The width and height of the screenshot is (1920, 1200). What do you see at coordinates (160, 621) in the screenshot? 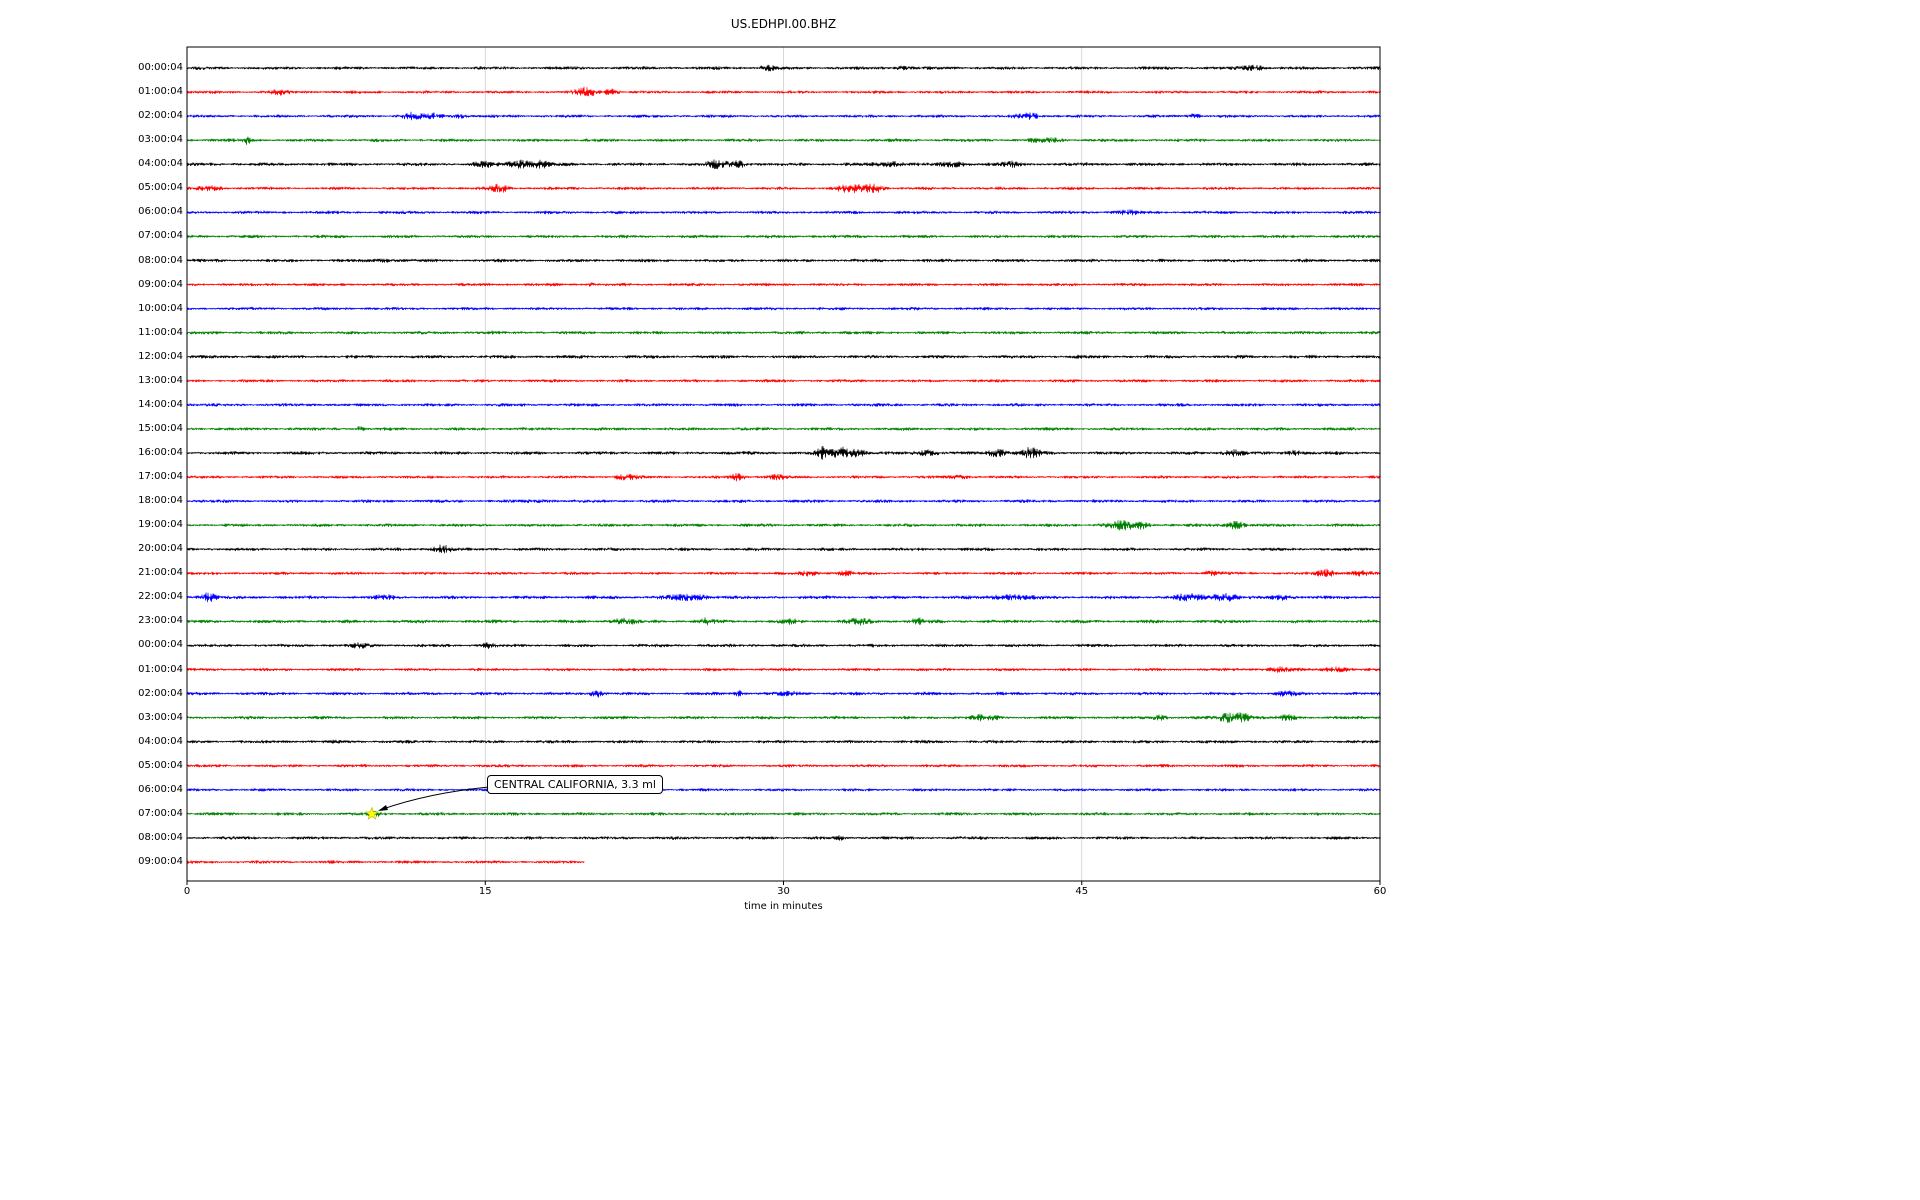
I see `row-label: 23:00:04` at bounding box center [160, 621].